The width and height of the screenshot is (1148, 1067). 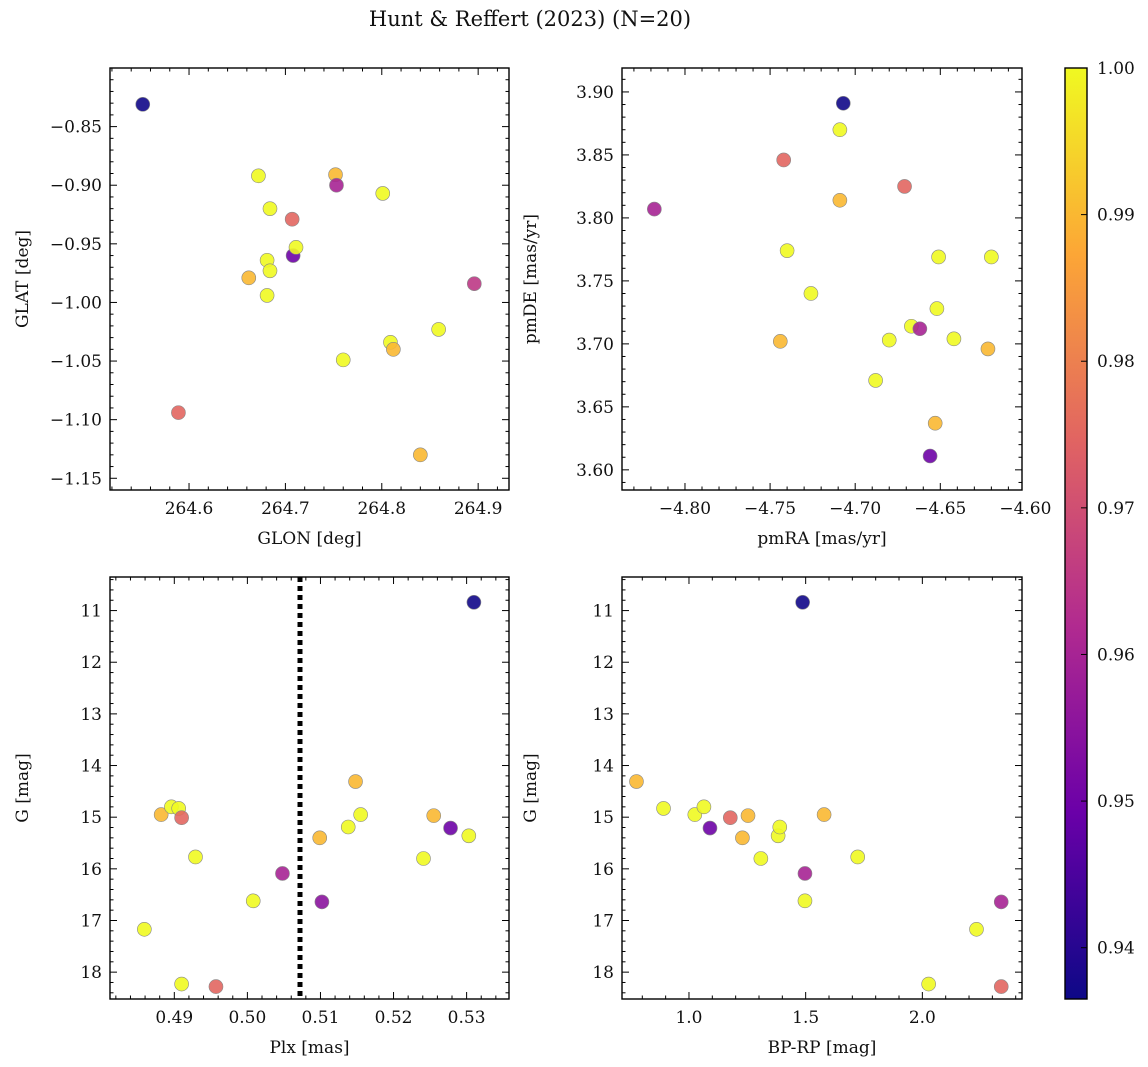 I want to click on x-tick-label: 264.8, so click(x=381, y=509).